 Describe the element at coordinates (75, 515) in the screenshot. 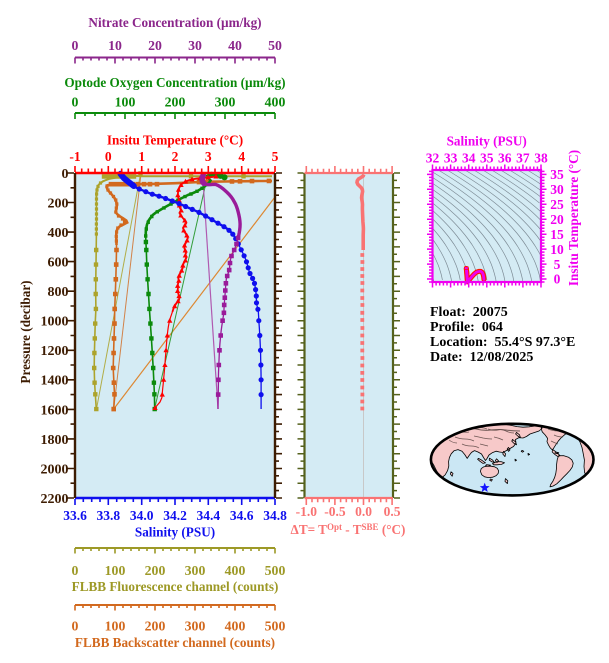

I see `svg-text: 33.6` at that location.